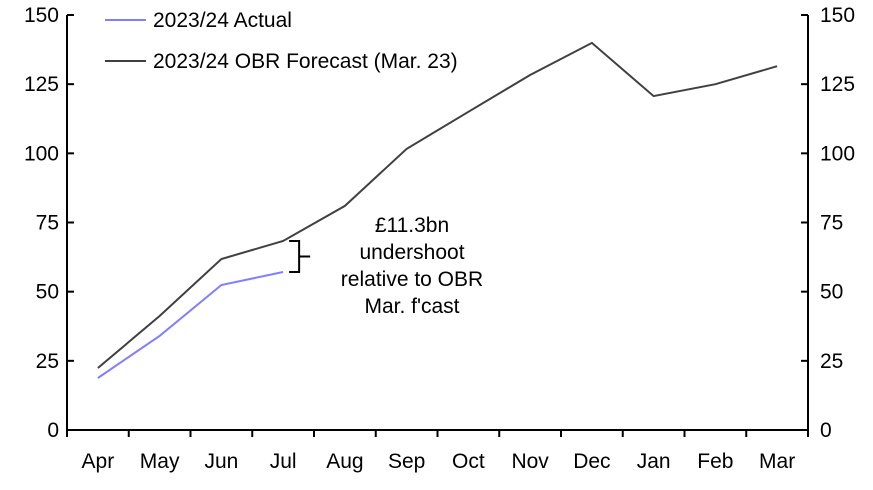 The image size is (873, 490). Describe the element at coordinates (47, 223) in the screenshot. I see `left-y-tick-label: 75` at that location.